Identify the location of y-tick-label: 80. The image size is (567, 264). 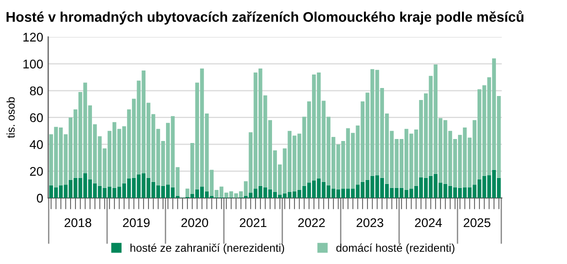
(36, 91).